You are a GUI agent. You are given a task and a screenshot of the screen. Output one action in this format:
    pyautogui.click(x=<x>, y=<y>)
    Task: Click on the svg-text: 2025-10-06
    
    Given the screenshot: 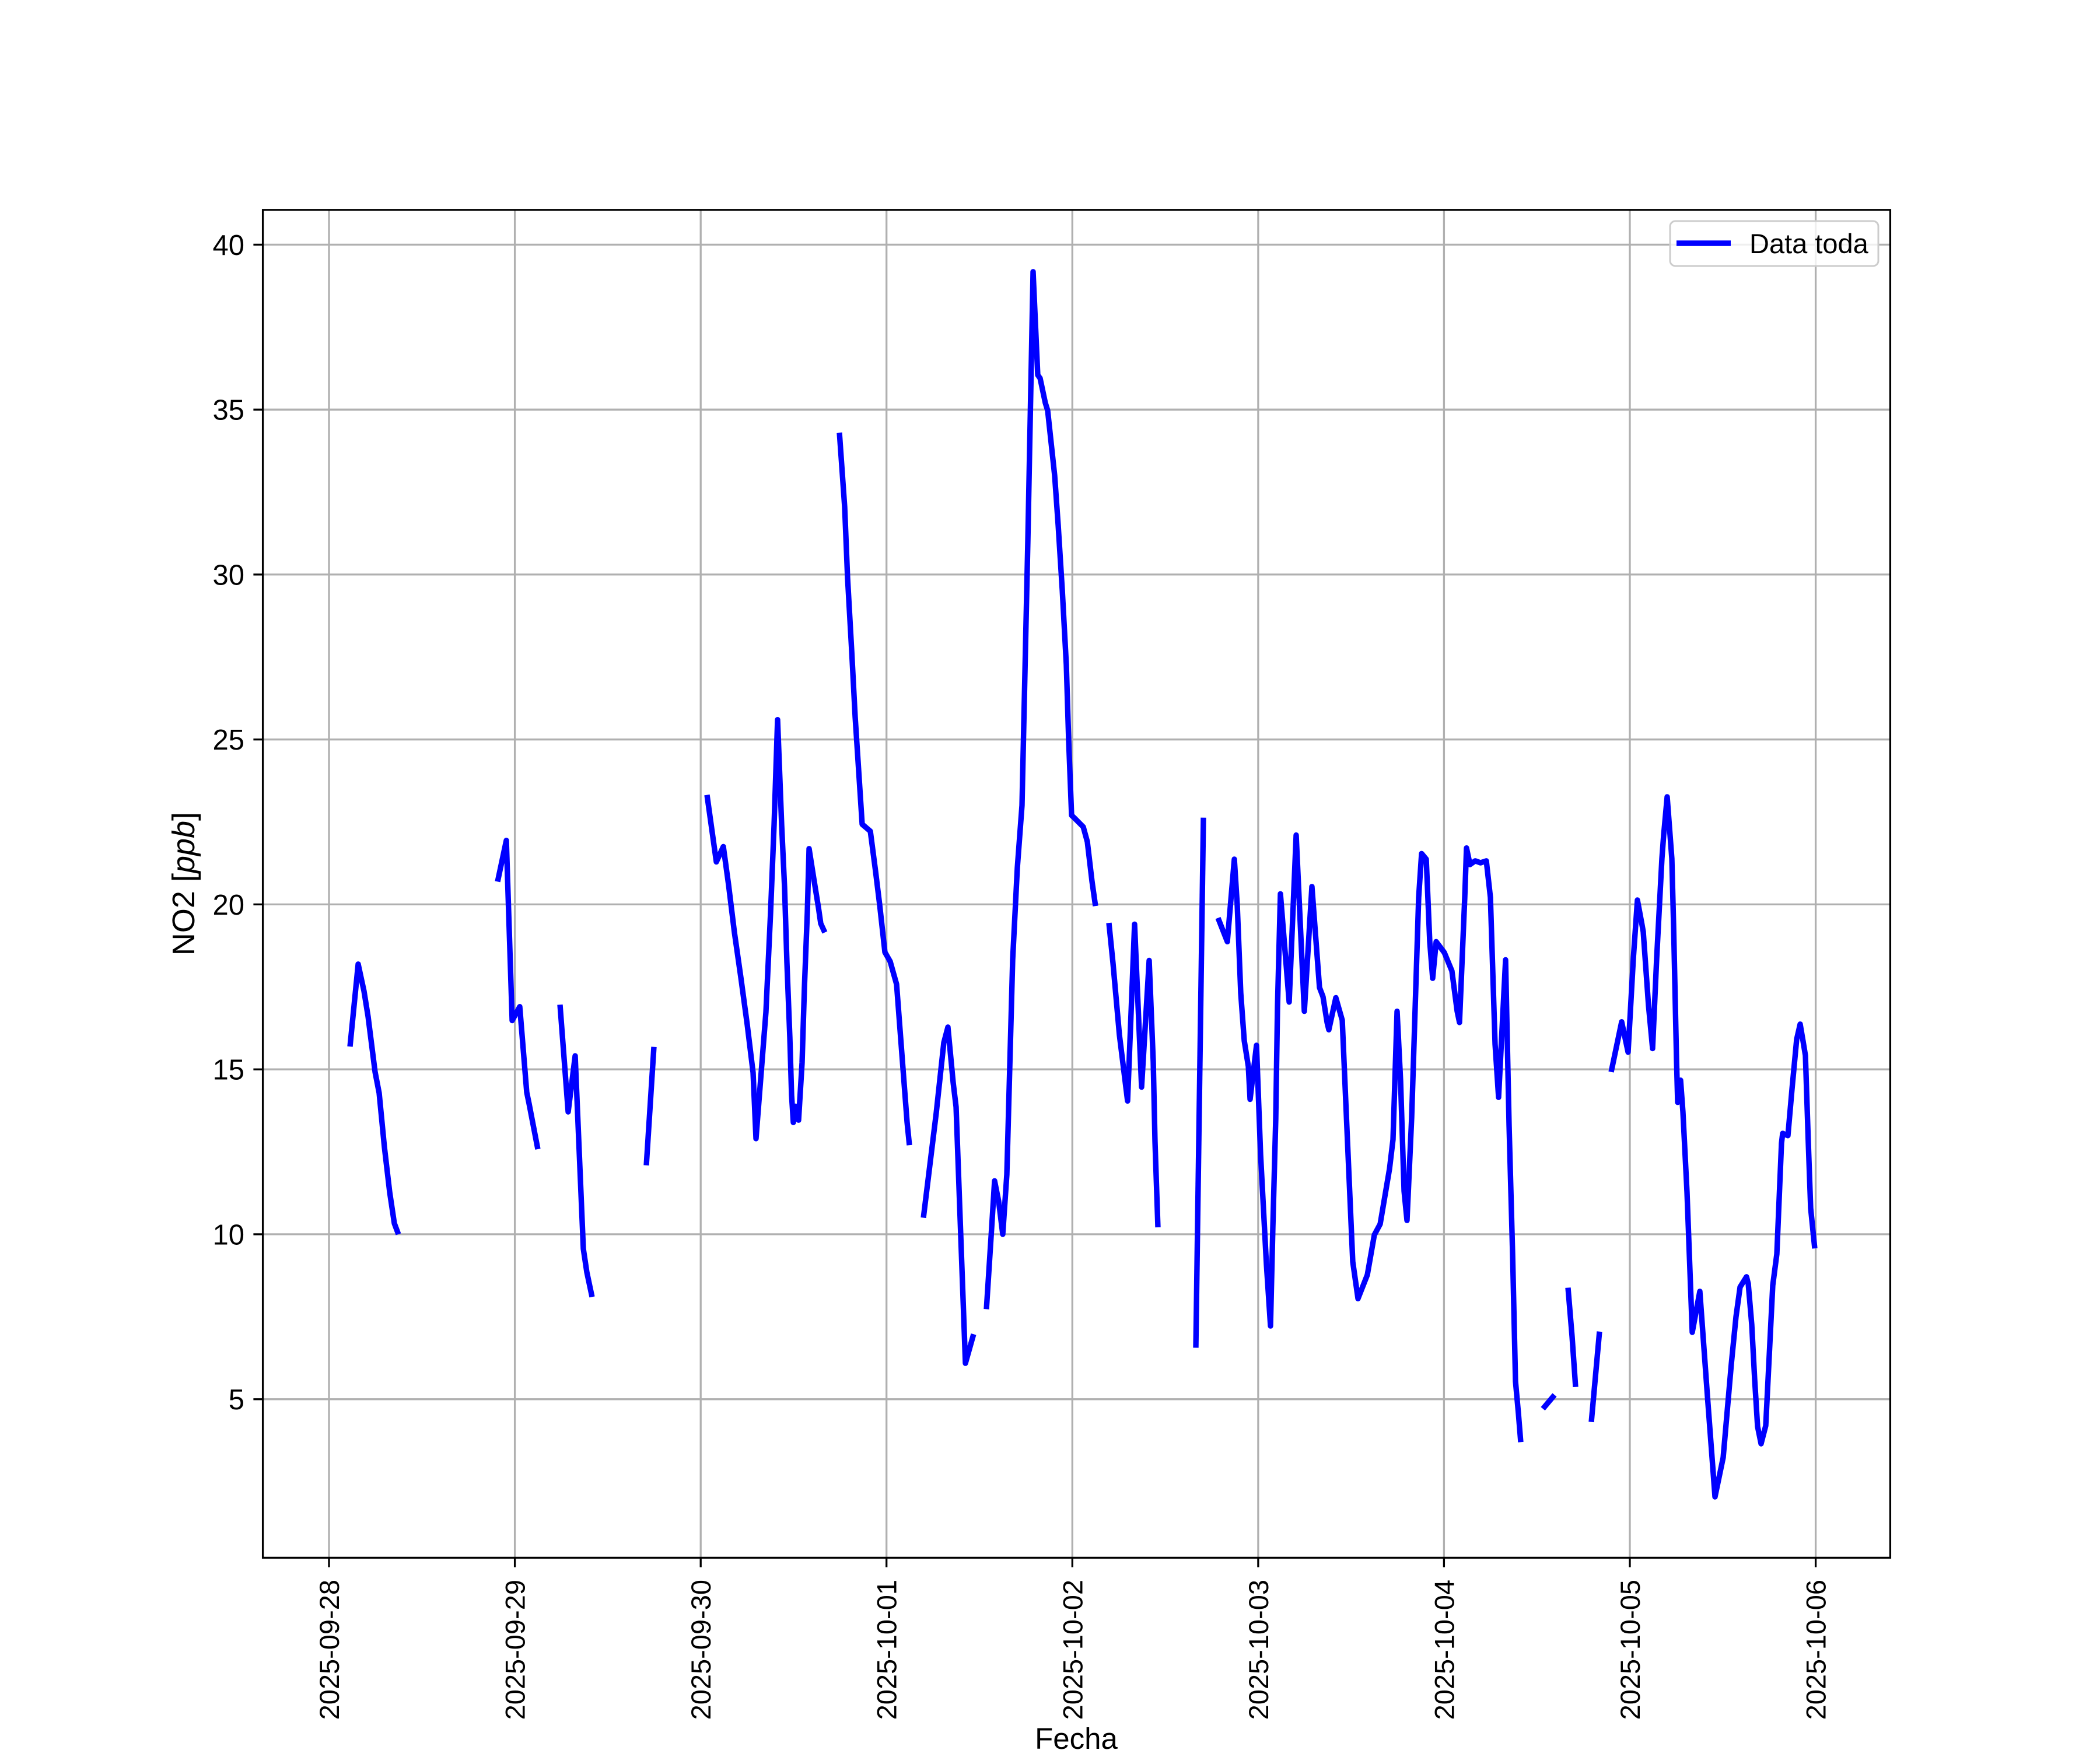 What is the action you would take?
    pyautogui.click(x=1817, y=1650)
    